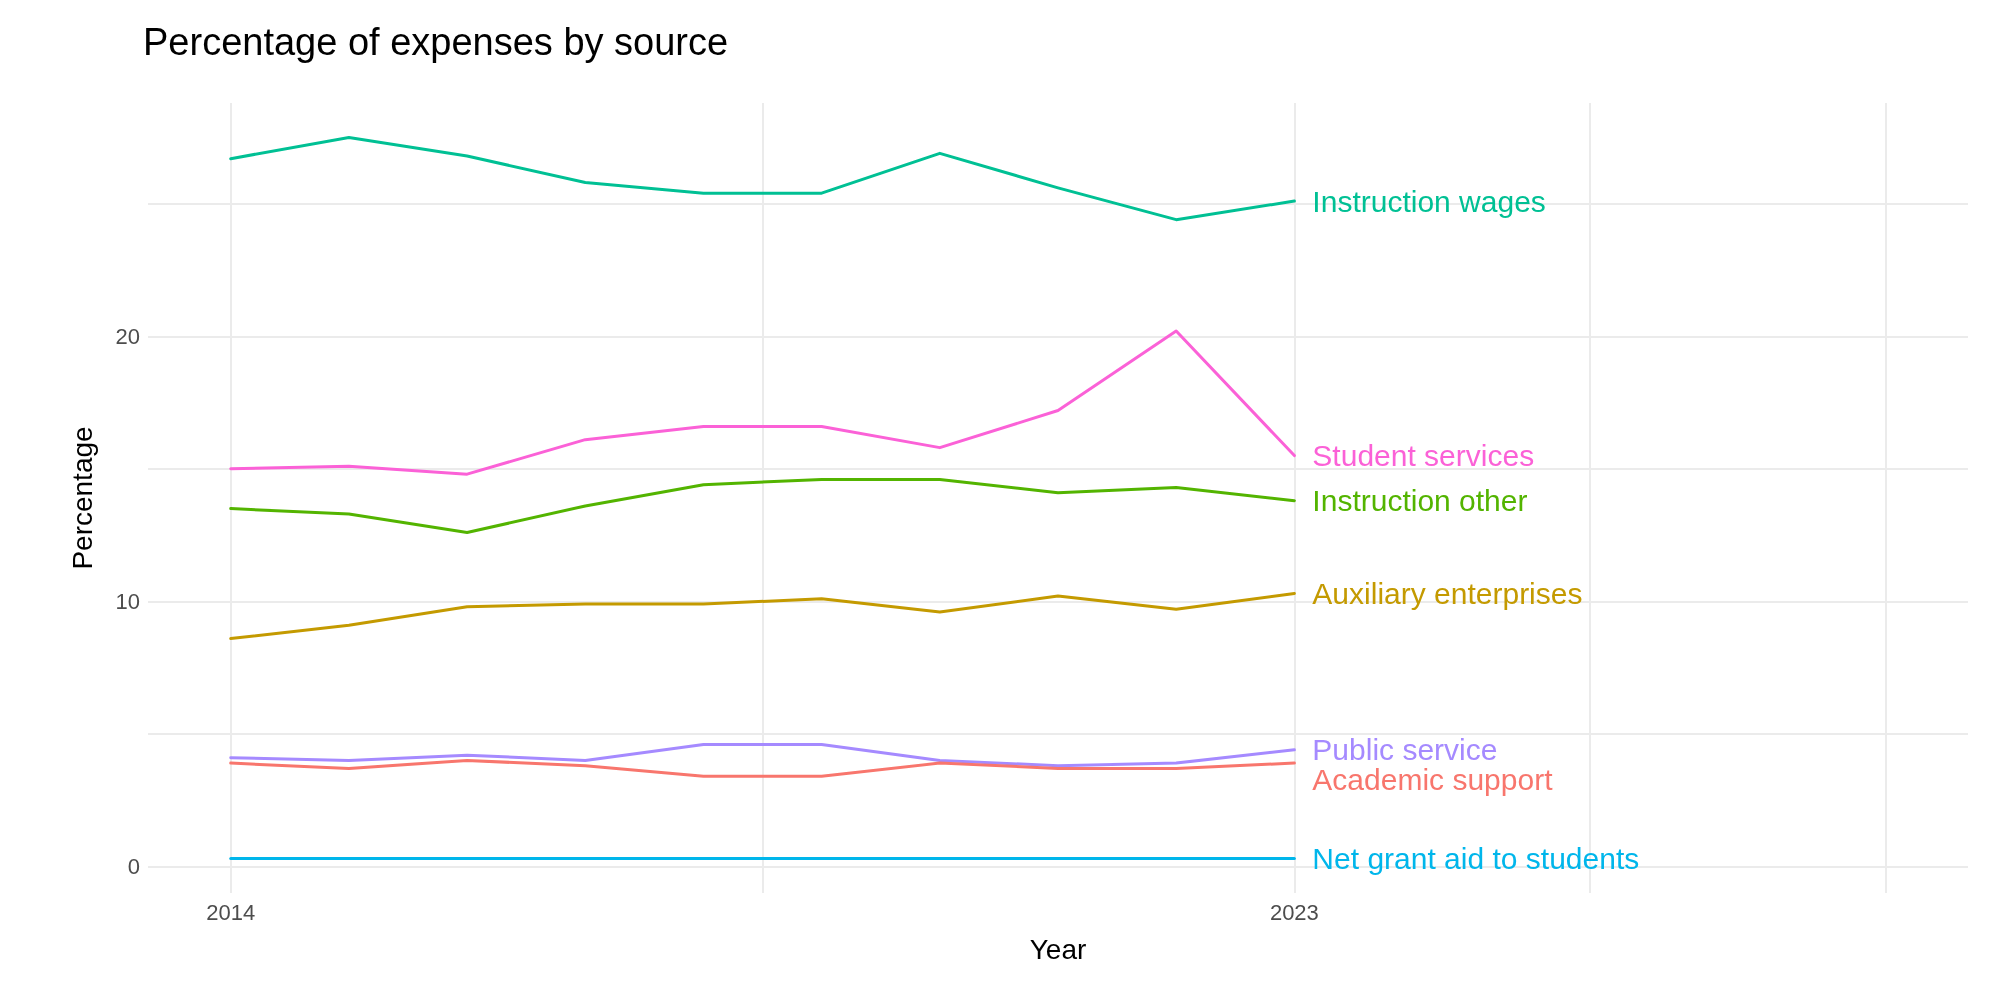  I want to click on x-tick-label: 2023, so click(1294, 912).